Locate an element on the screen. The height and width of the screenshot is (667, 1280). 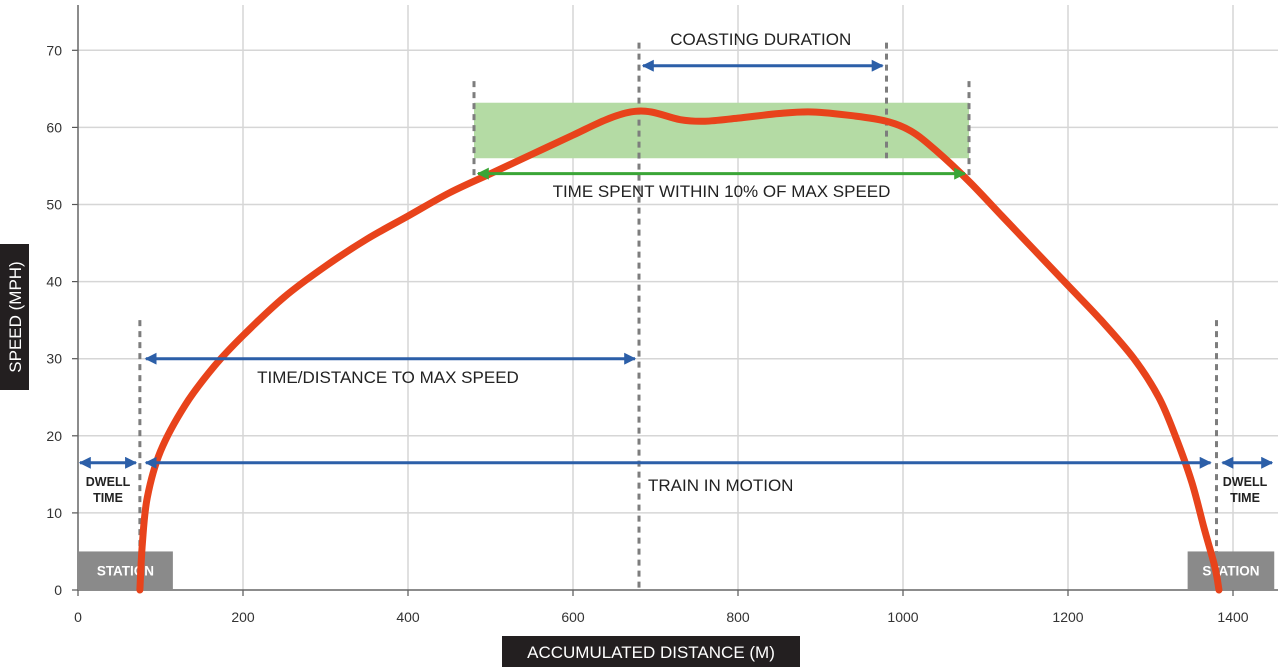
y-axis-title-text: SPEED (MPH) is located at coordinates (15, 316).